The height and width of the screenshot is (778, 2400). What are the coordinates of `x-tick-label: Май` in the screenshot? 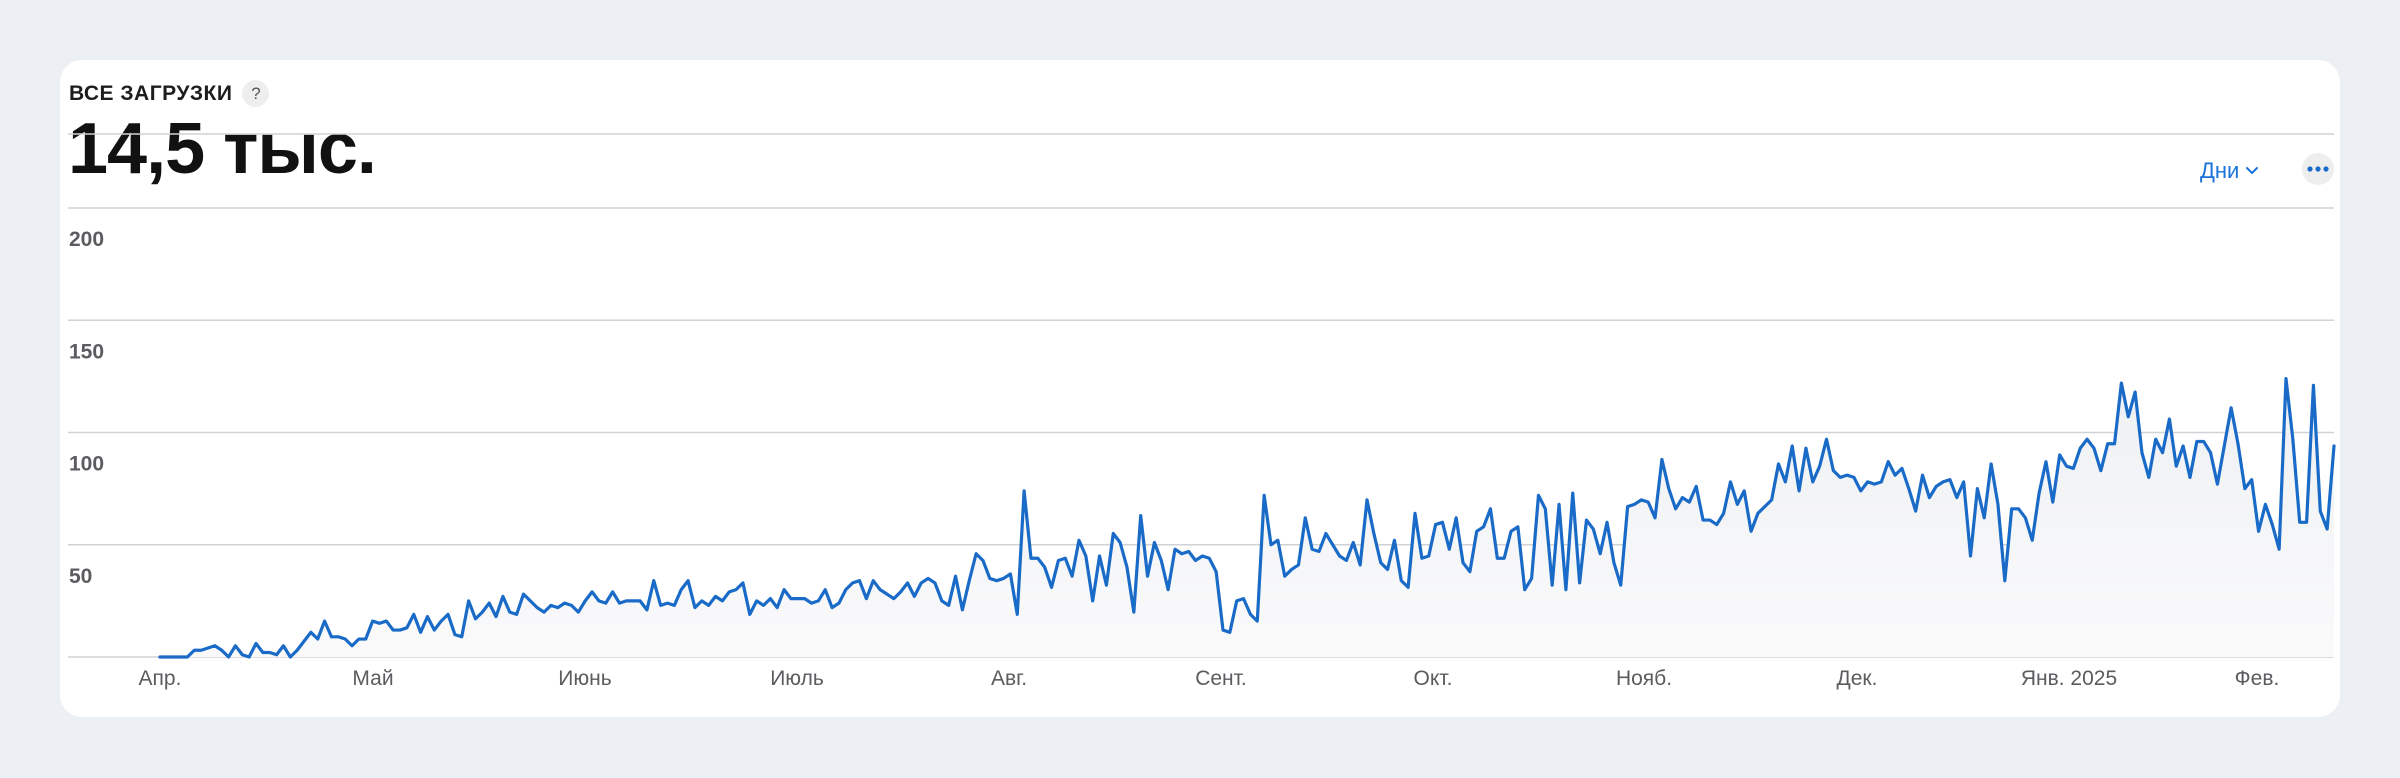 It's located at (372, 678).